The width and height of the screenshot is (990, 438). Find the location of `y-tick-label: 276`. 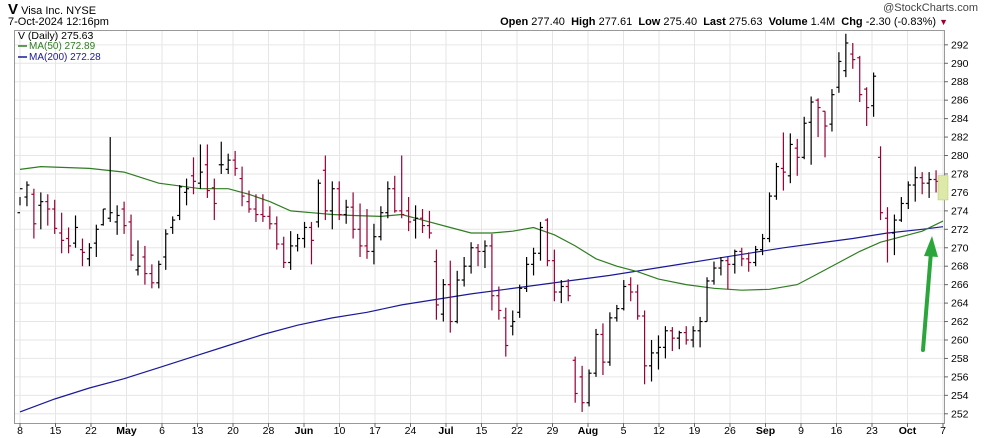

y-tick-label: 276 is located at coordinates (960, 193).